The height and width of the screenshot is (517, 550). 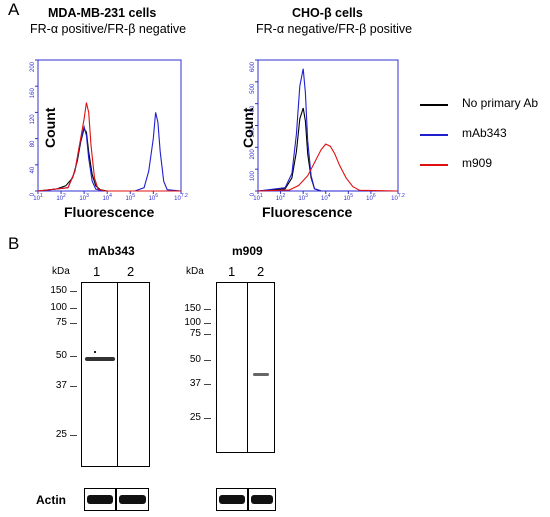 What do you see at coordinates (195, 271) in the screenshot?
I see `right-kda-label: kDa` at bounding box center [195, 271].